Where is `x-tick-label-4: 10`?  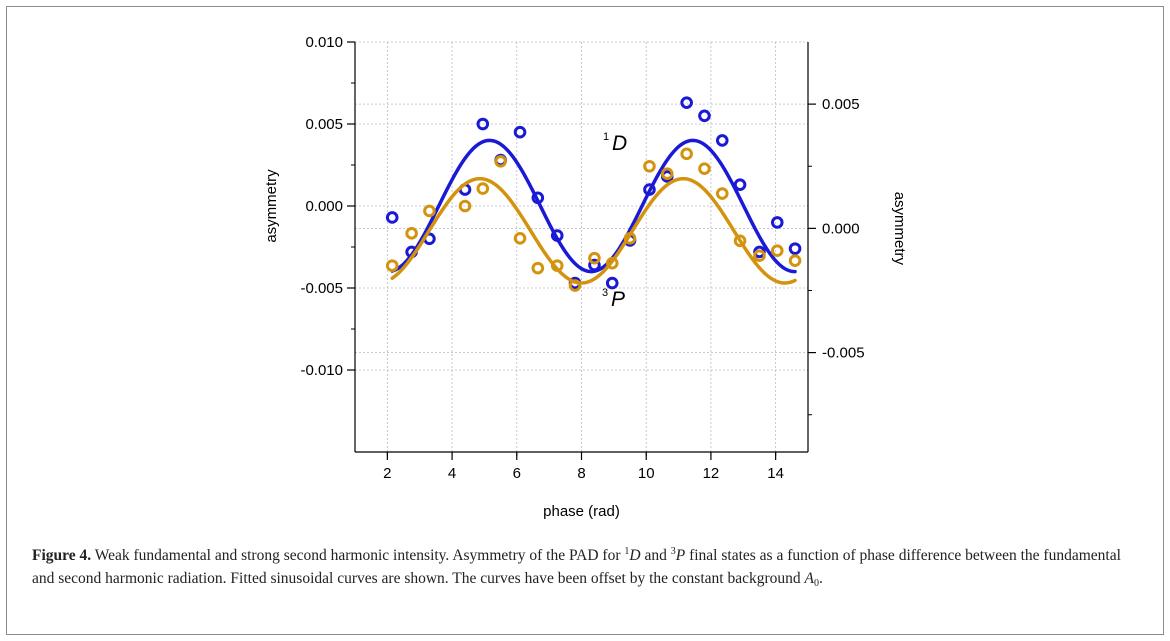
x-tick-label-4: 10 is located at coordinates (646, 473).